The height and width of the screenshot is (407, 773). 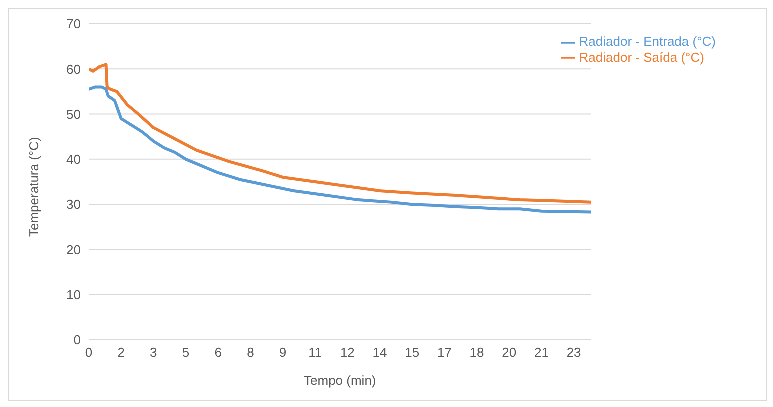 What do you see at coordinates (77, 340) in the screenshot?
I see `y-tick-label: 0` at bounding box center [77, 340].